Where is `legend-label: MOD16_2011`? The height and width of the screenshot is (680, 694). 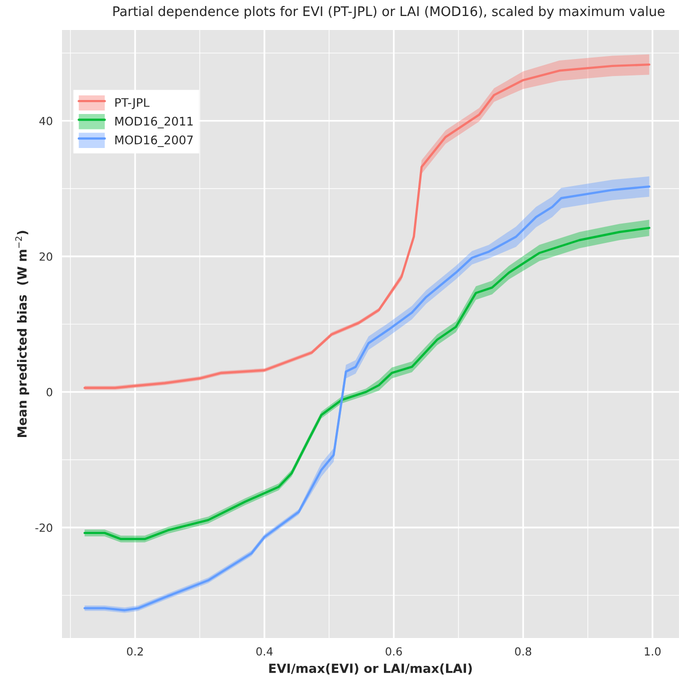
legend-label: MOD16_2011 is located at coordinates (154, 122).